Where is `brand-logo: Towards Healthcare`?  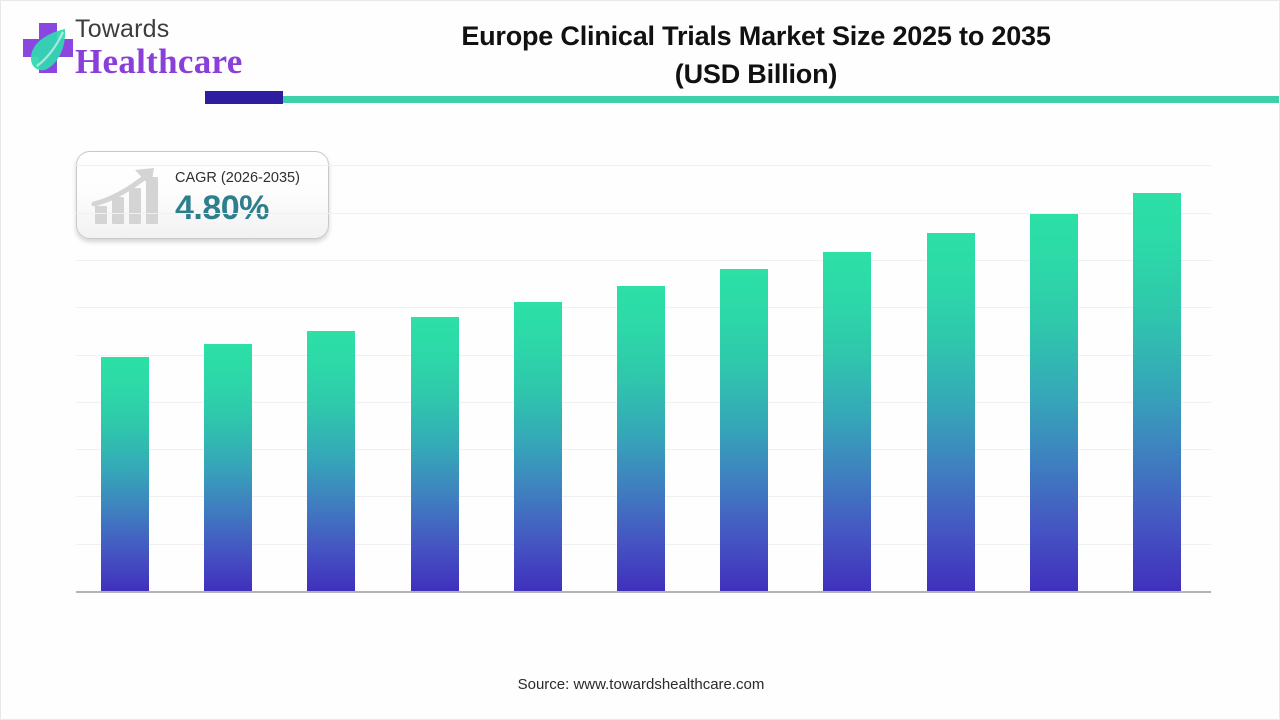
brand-logo: Towards Healthcare is located at coordinates (149, 51).